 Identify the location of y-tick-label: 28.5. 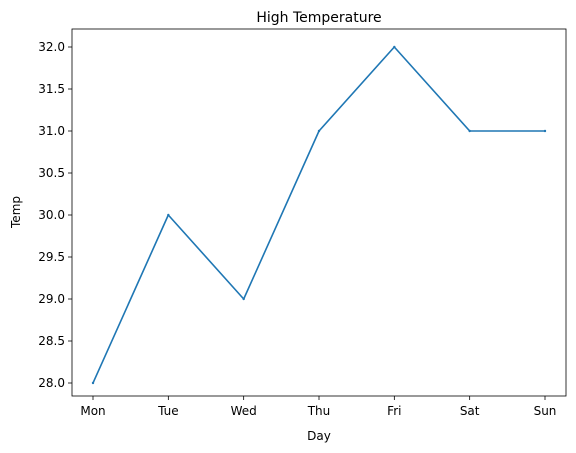
(51, 341).